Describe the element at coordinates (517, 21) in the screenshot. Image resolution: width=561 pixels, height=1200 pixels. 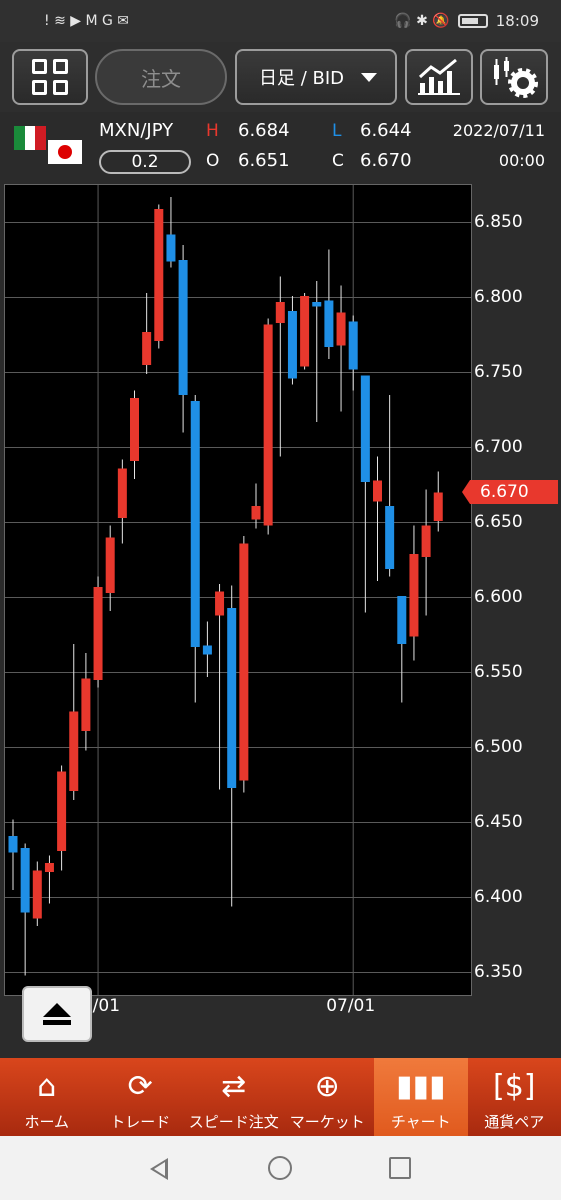
I see `status-time: 18:09` at that location.